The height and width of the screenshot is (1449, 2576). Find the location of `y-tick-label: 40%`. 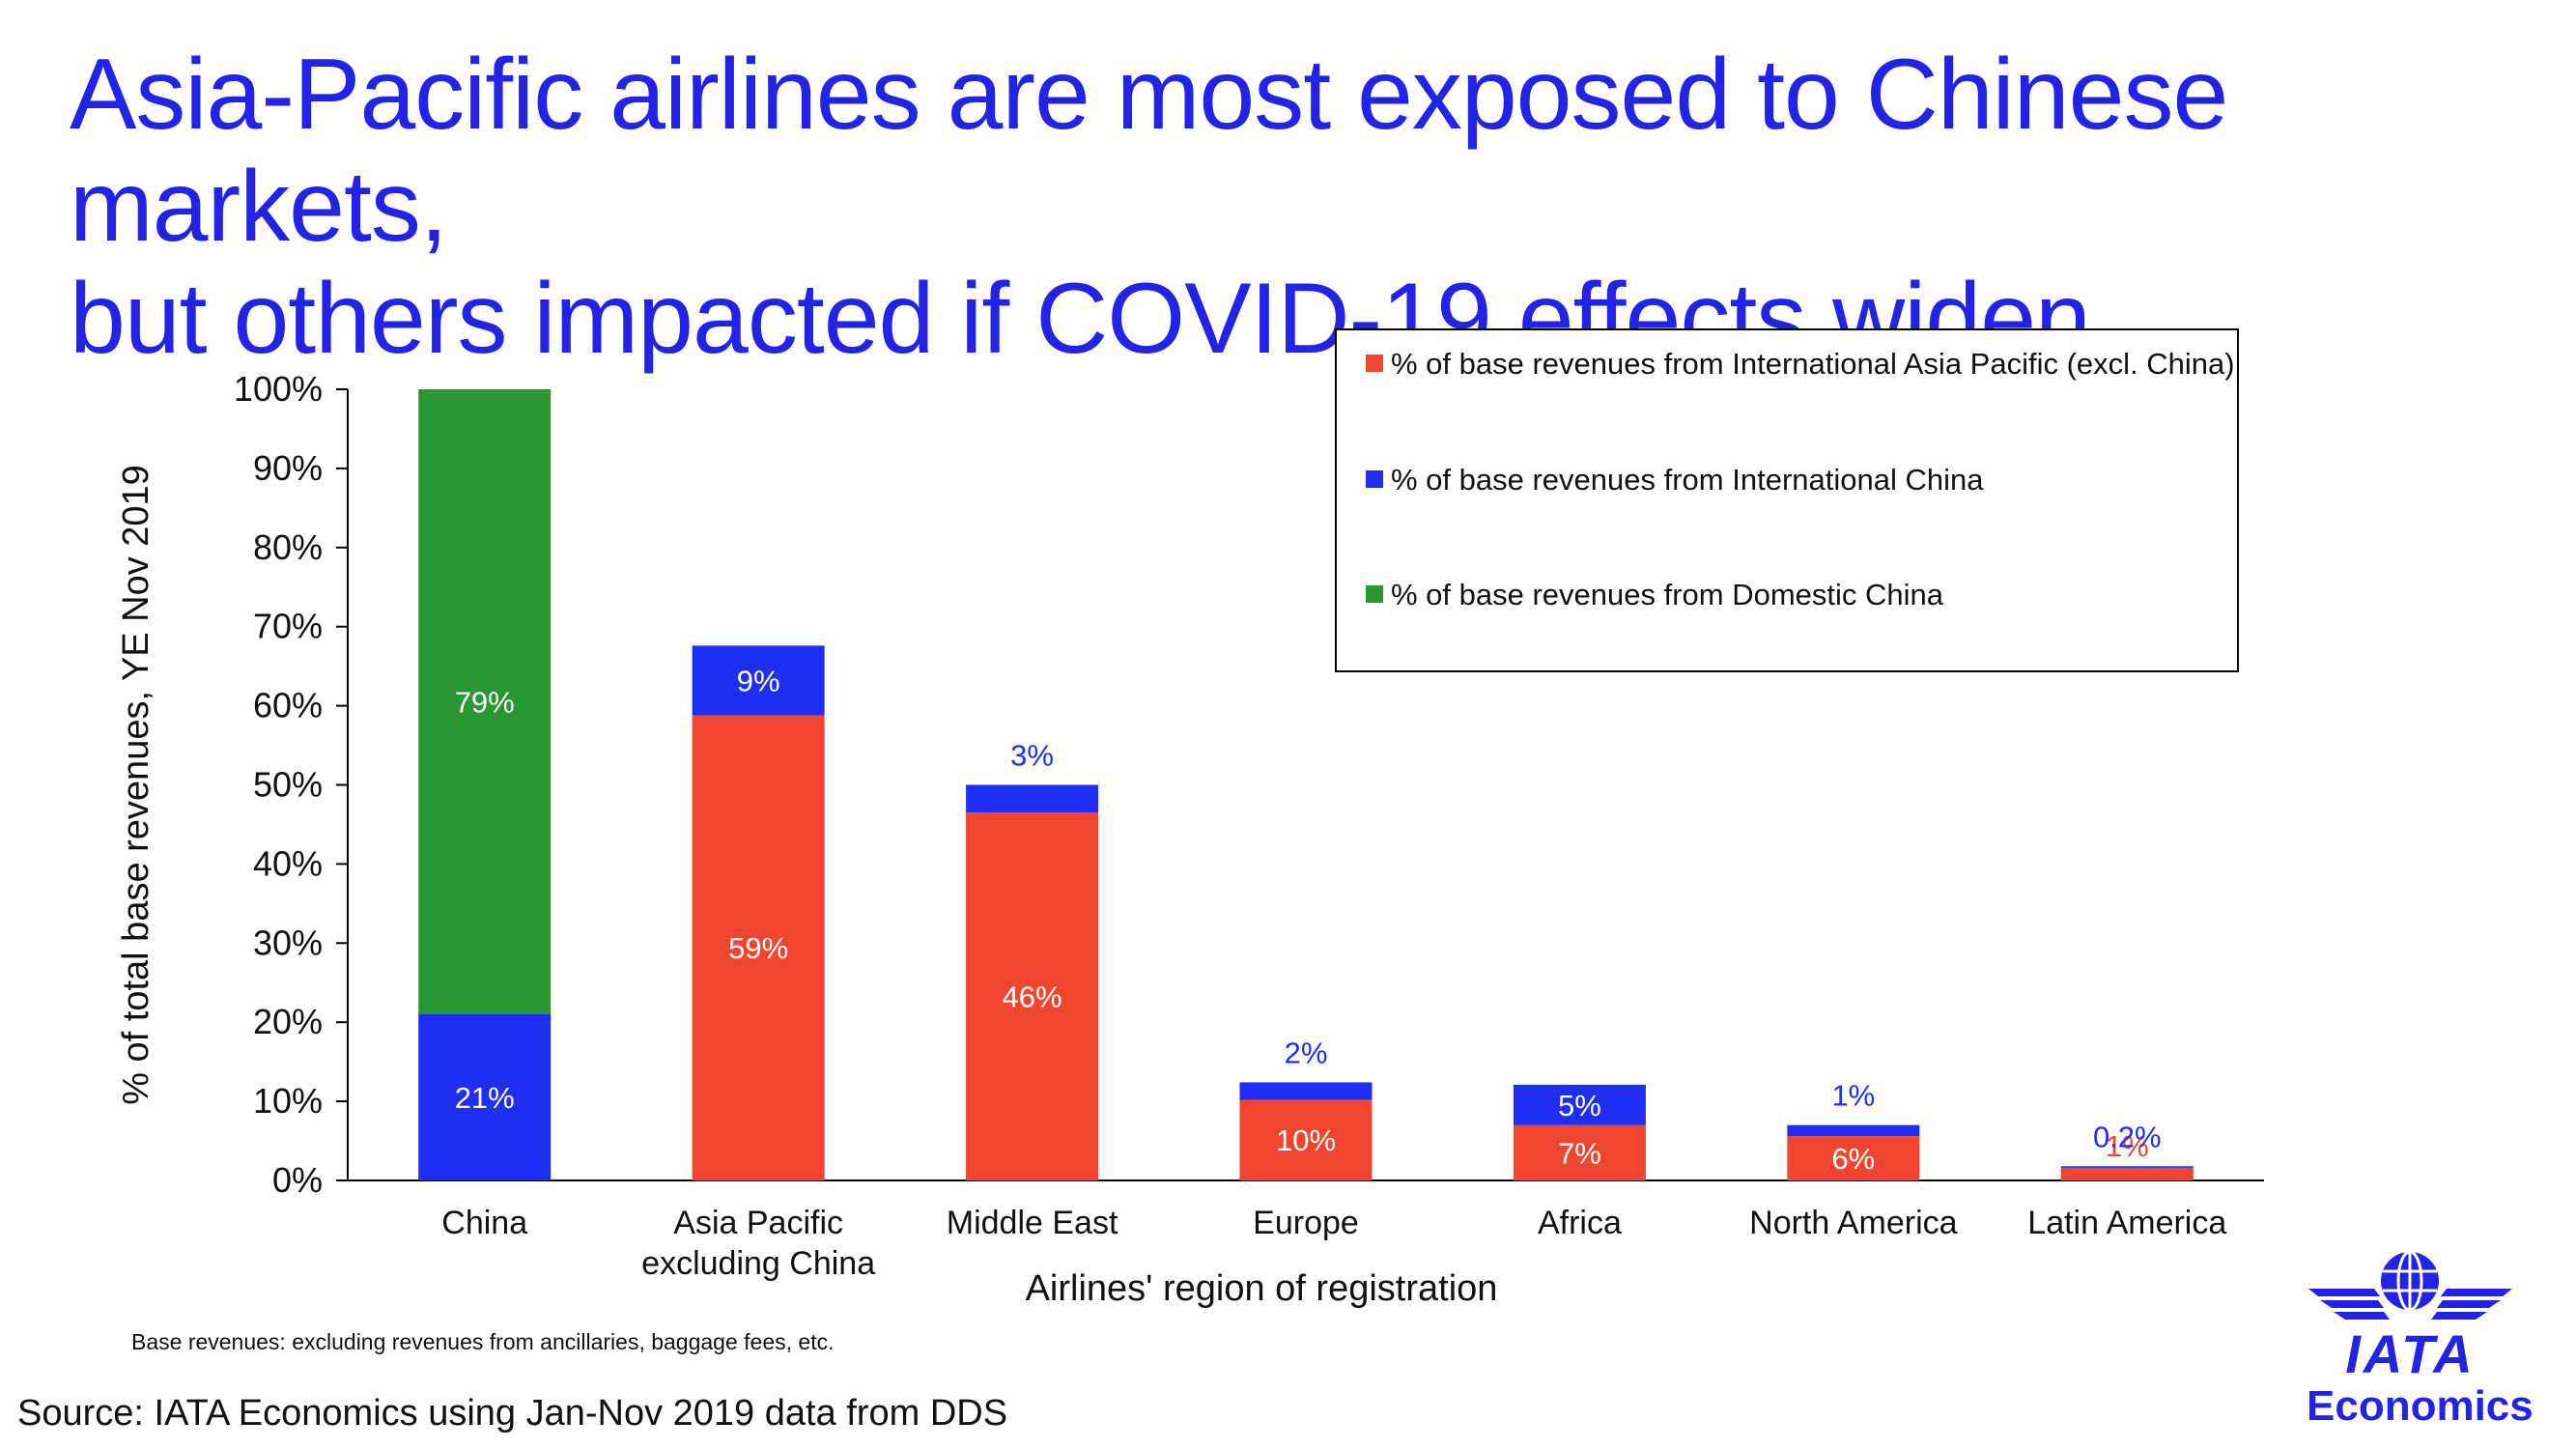

y-tick-label: 40% is located at coordinates (288, 863).